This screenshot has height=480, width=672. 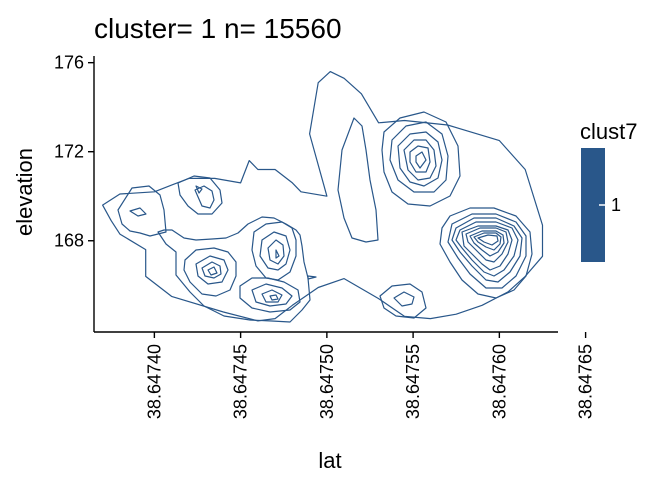 I want to click on chart-title: cluster= 1 n= 15560, so click(x=218, y=28).